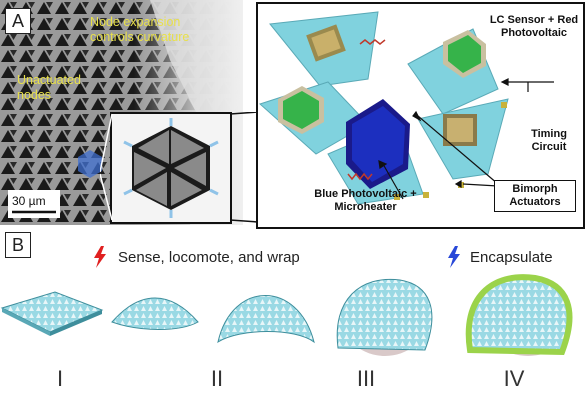 The height and width of the screenshot is (406, 585). I want to click on label-unactuated-nodes: Unactuated nodes, so click(49, 87).